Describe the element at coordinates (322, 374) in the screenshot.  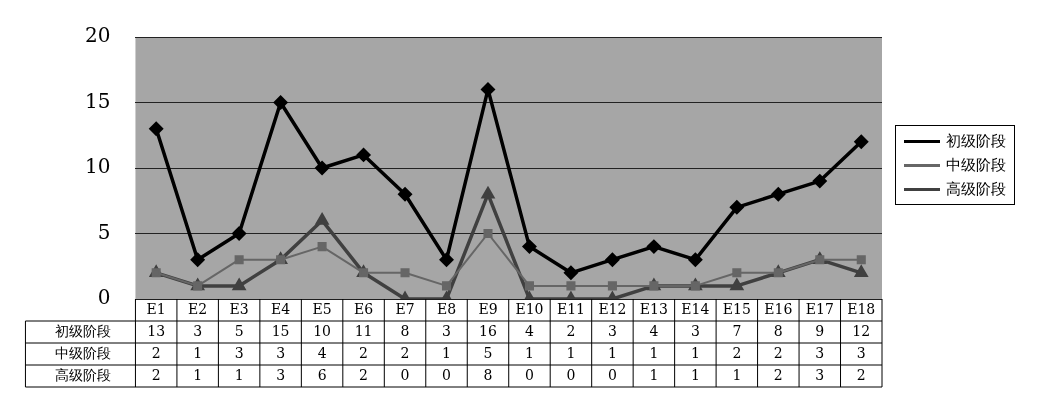
I see `data-label: 6` at that location.